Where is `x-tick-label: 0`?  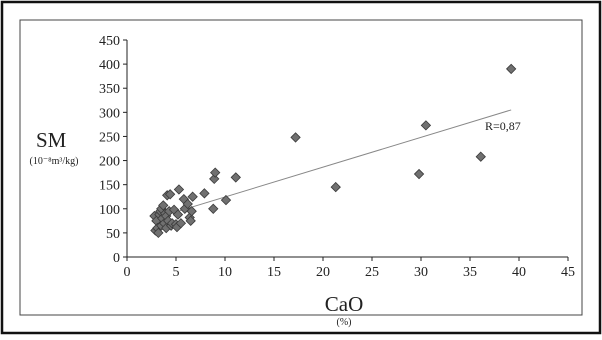
x-tick-label: 0 is located at coordinates (127, 272).